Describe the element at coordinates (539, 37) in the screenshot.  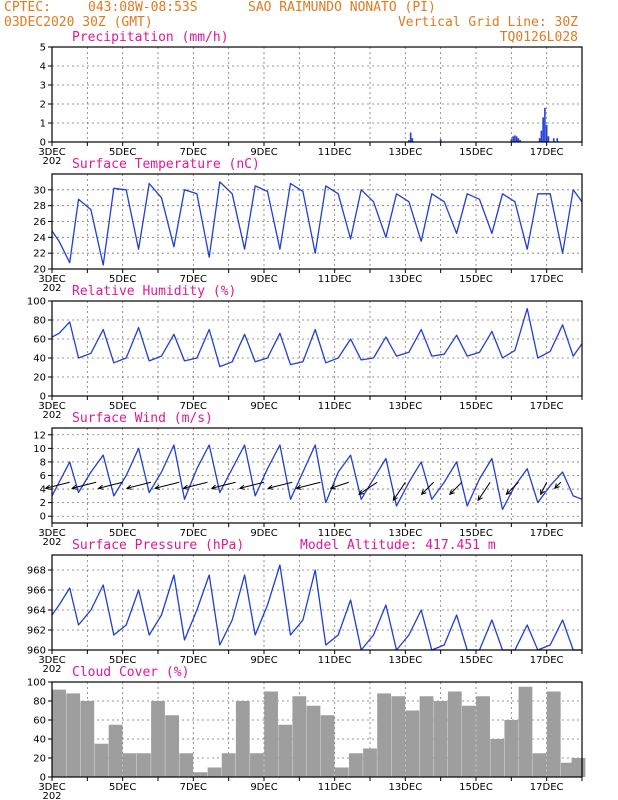
I see `header-model-code: TQ0126L028` at that location.